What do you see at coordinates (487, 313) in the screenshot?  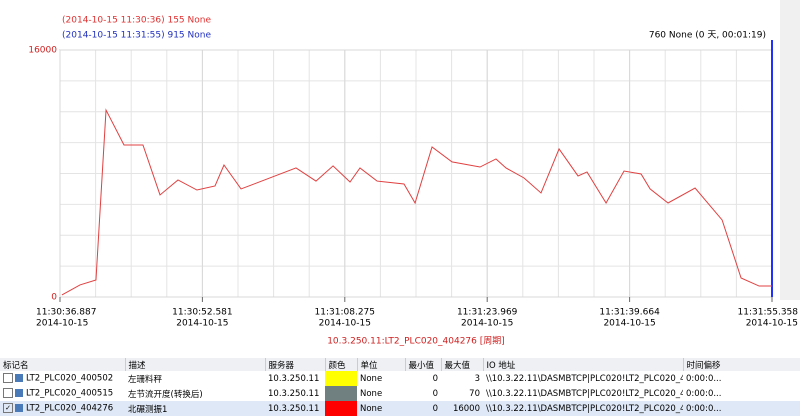 I see `x-tick-label: 11:31:23.969` at bounding box center [487, 313].